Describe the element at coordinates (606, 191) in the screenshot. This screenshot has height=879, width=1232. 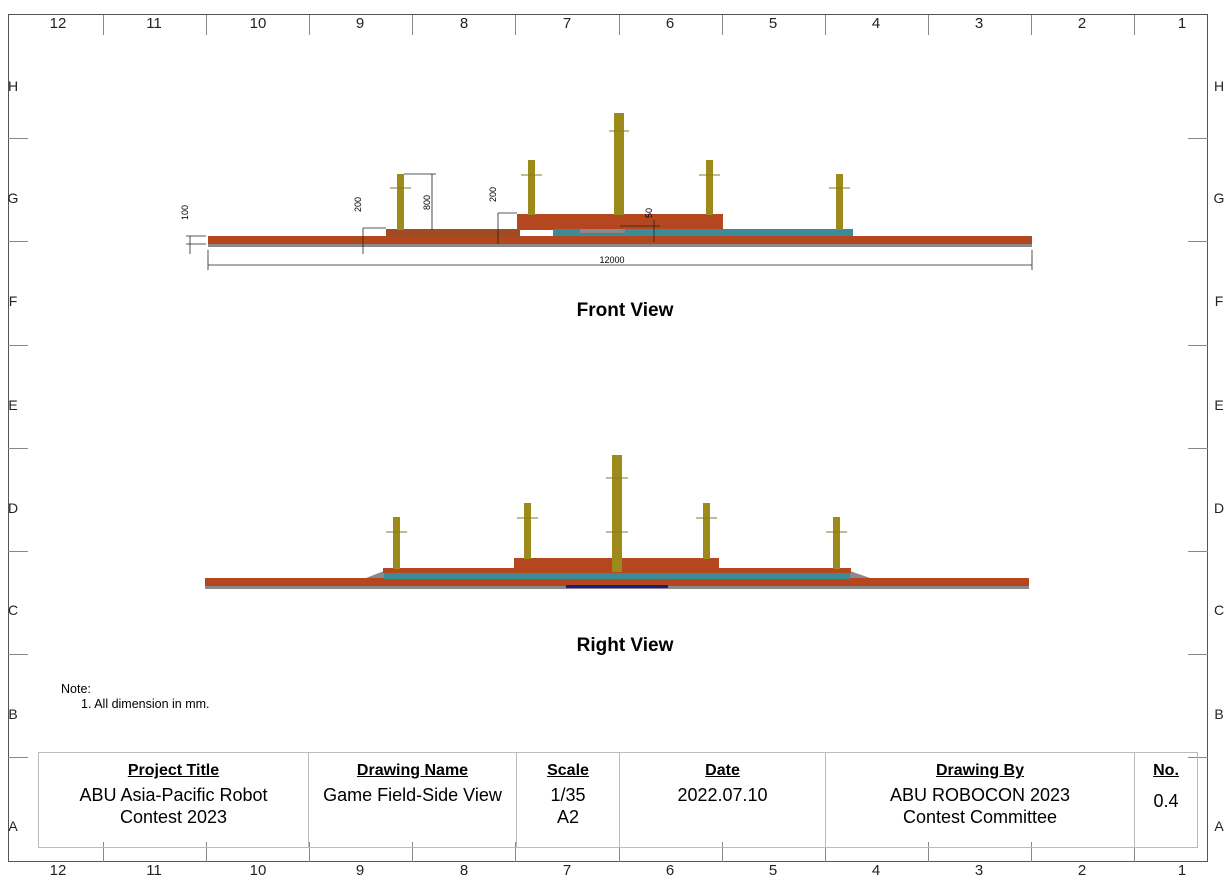
I see `front-view-drawing: 100 200 800 200 50 12000` at that location.